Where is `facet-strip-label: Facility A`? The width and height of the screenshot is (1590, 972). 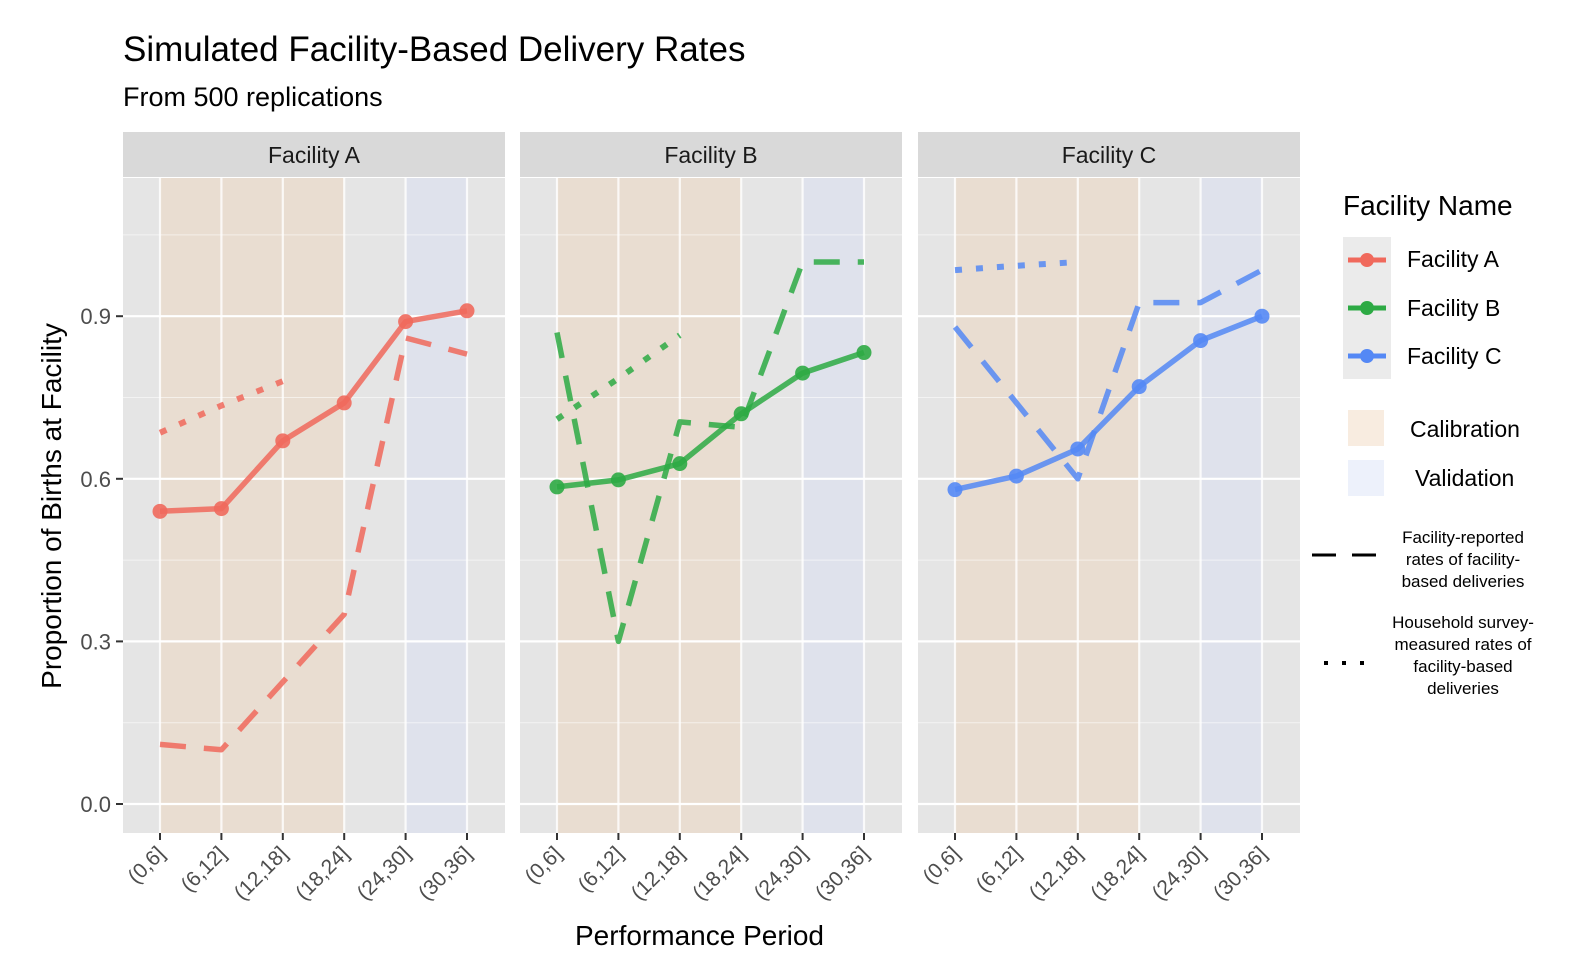
facet-strip-label: Facility A is located at coordinates (314, 155).